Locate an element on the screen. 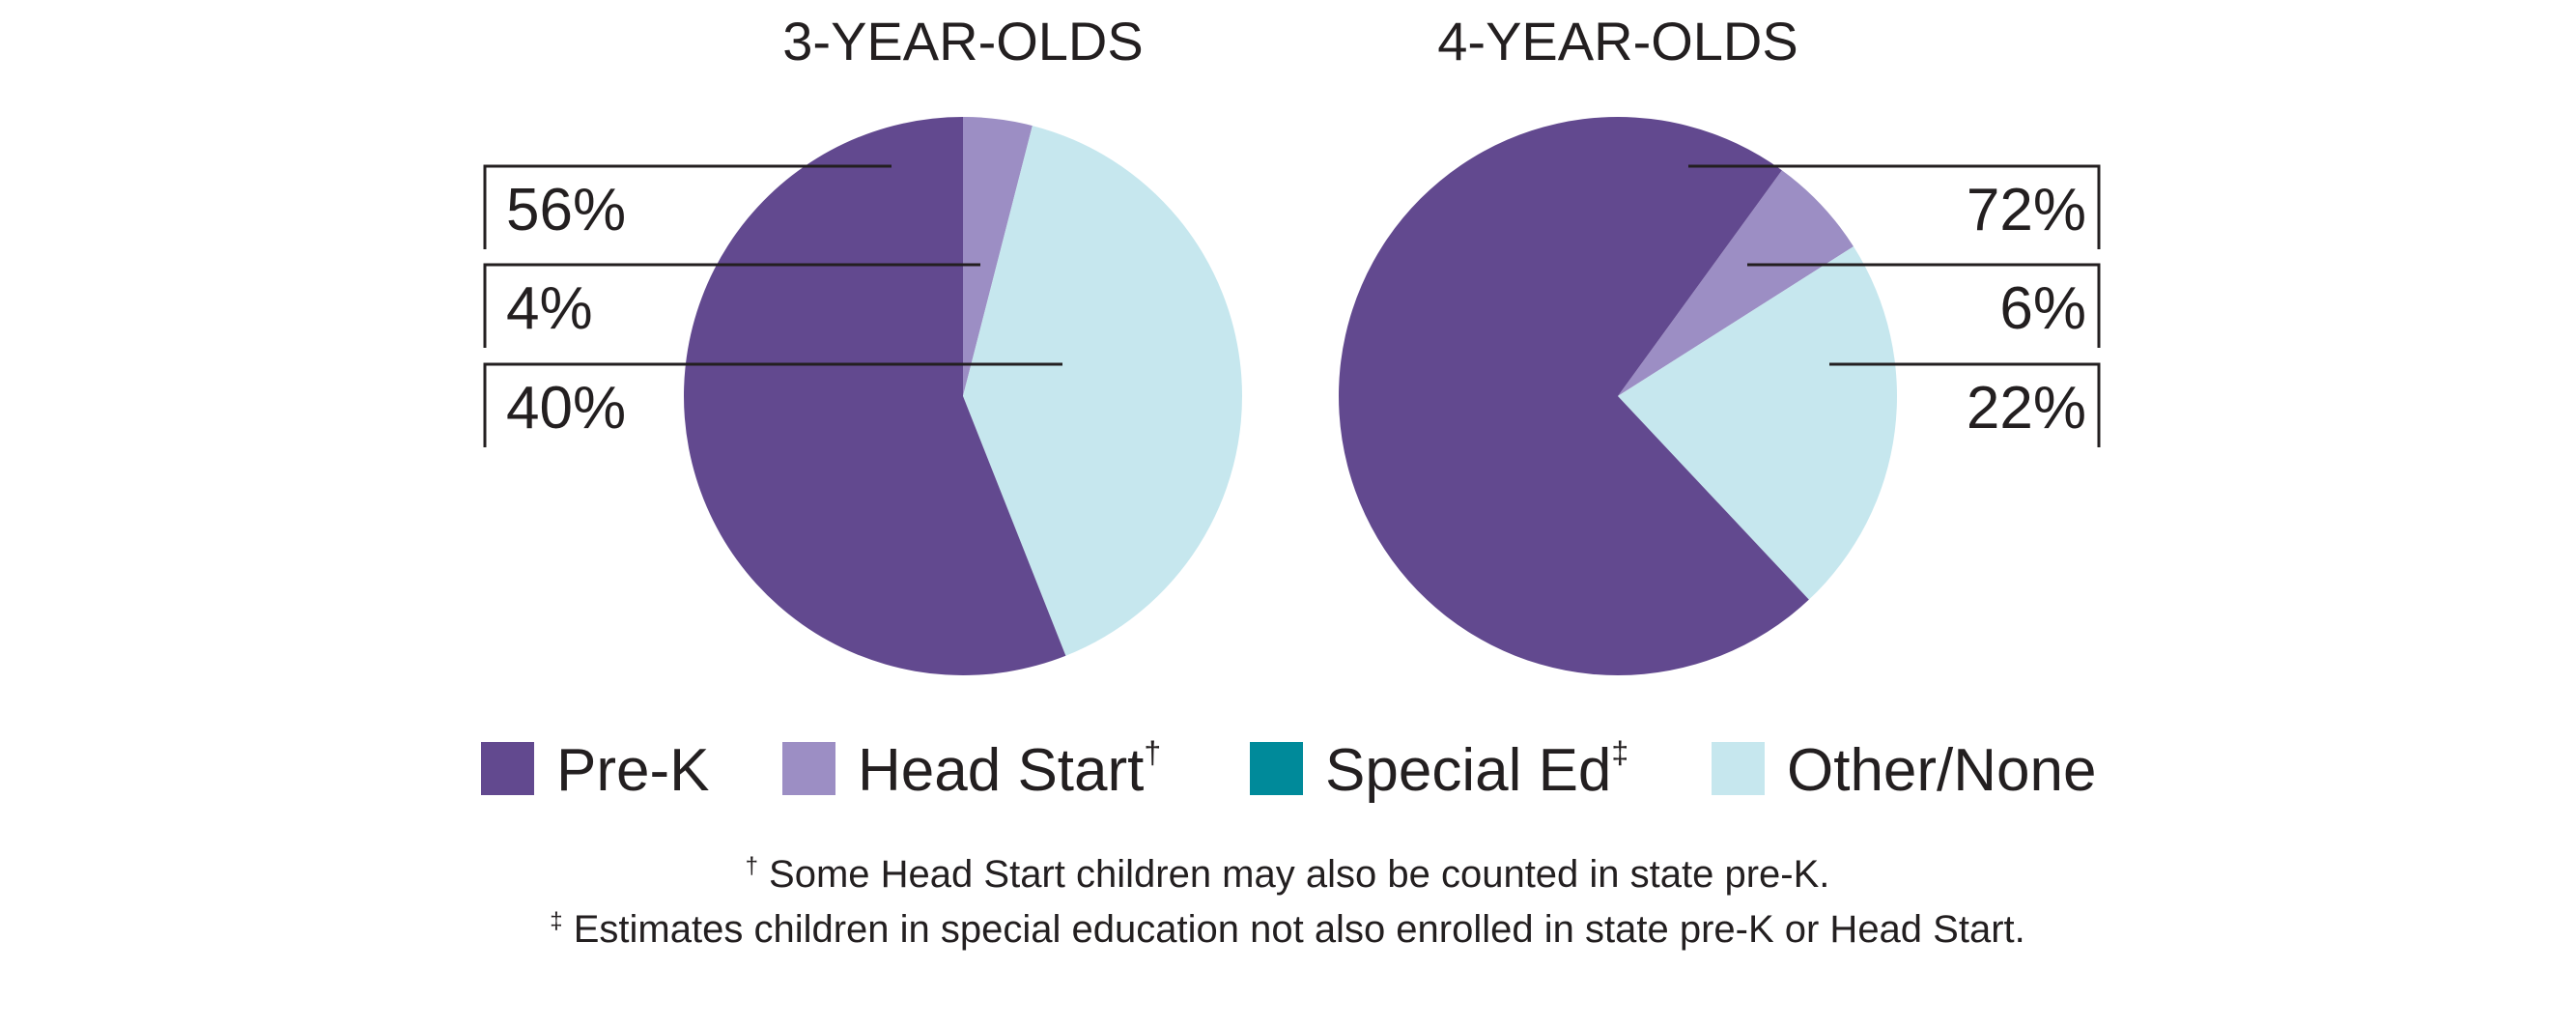 The image size is (2576, 1027). data-label: 56% is located at coordinates (566, 210).